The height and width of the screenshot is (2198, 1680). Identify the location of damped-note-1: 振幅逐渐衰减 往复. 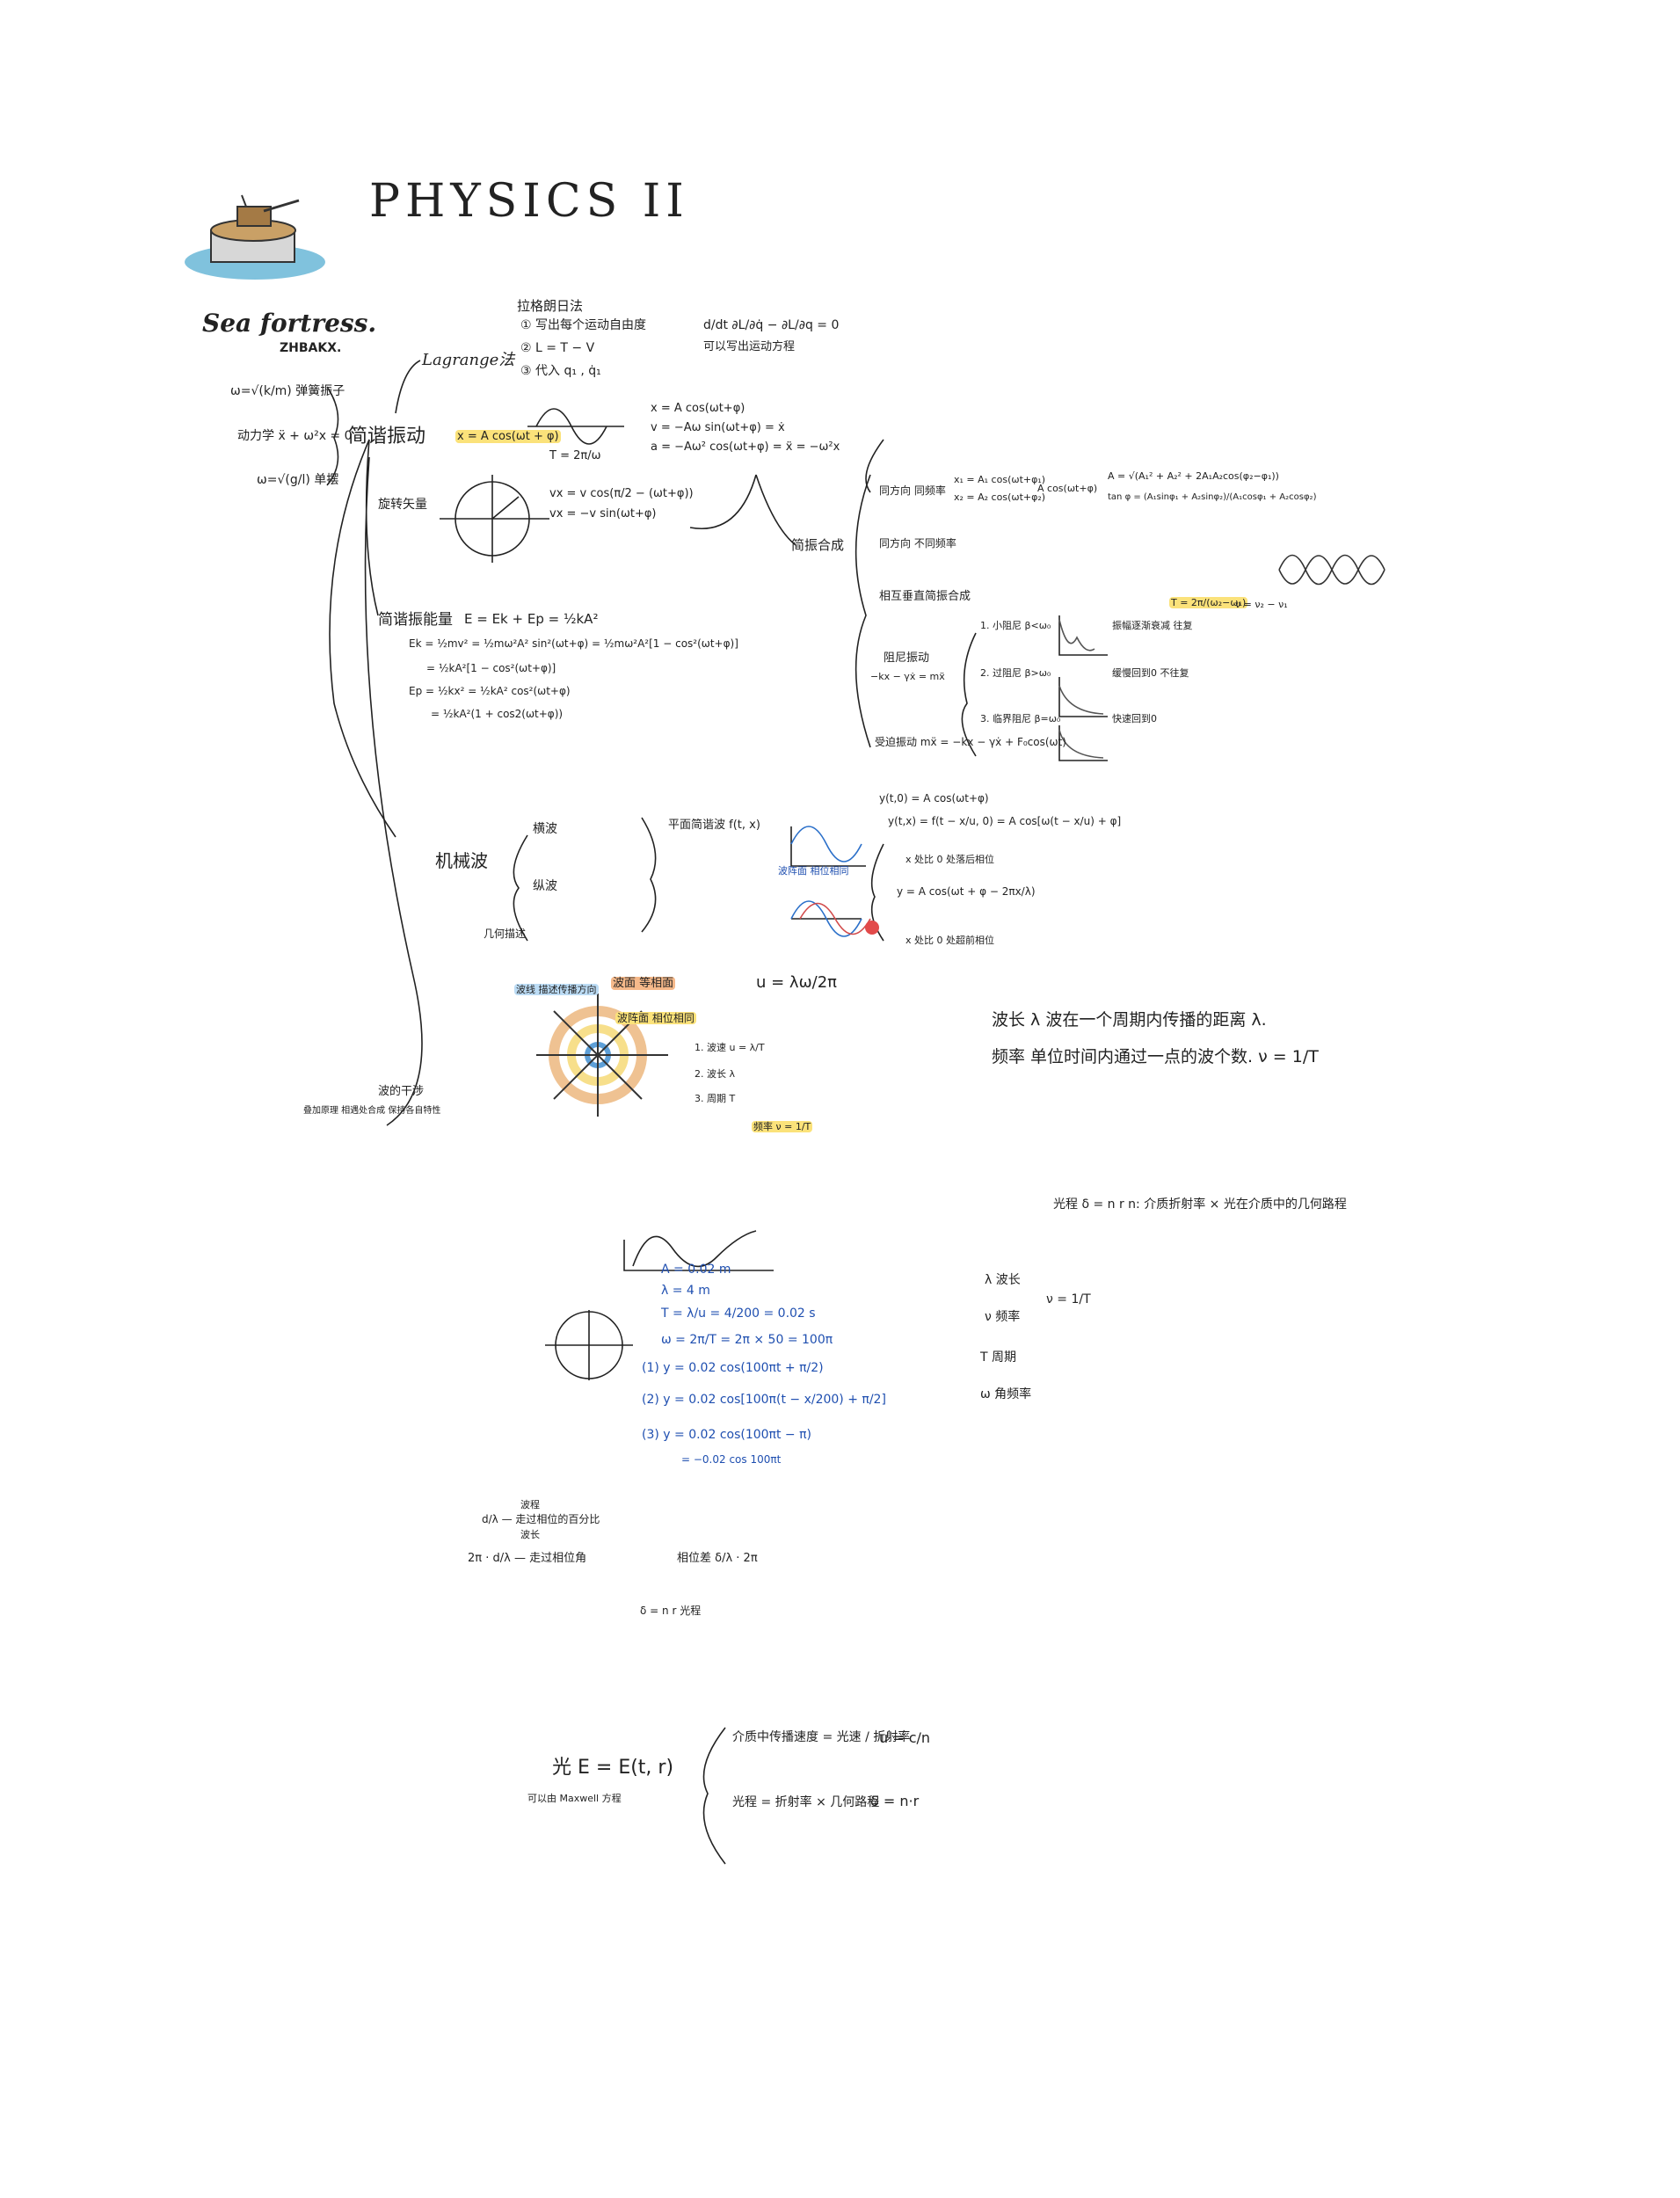
(1152, 625).